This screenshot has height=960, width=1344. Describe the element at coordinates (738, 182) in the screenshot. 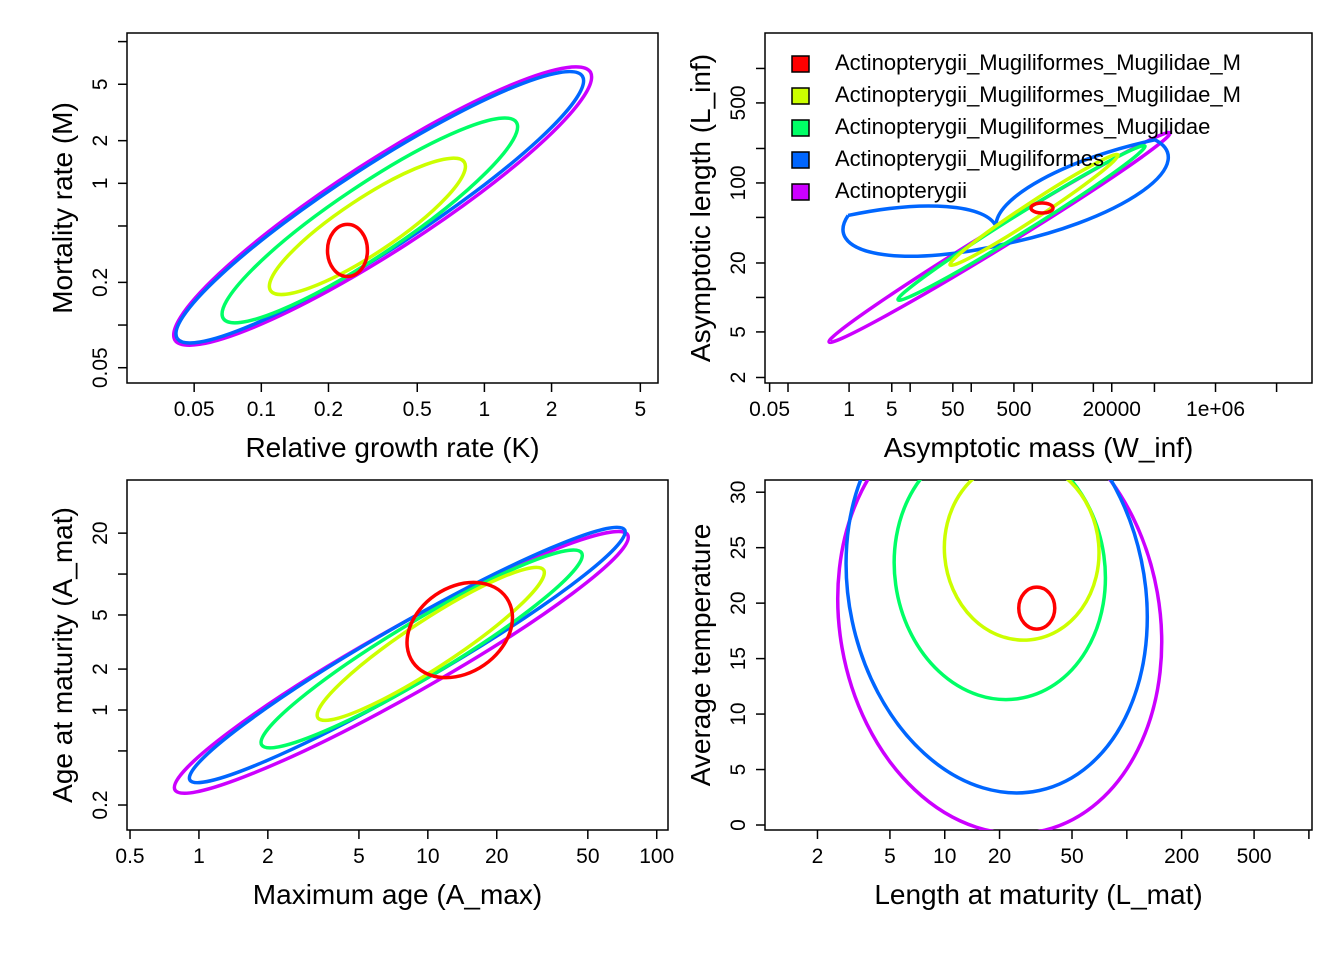

I see `y-tick-label: 100` at that location.